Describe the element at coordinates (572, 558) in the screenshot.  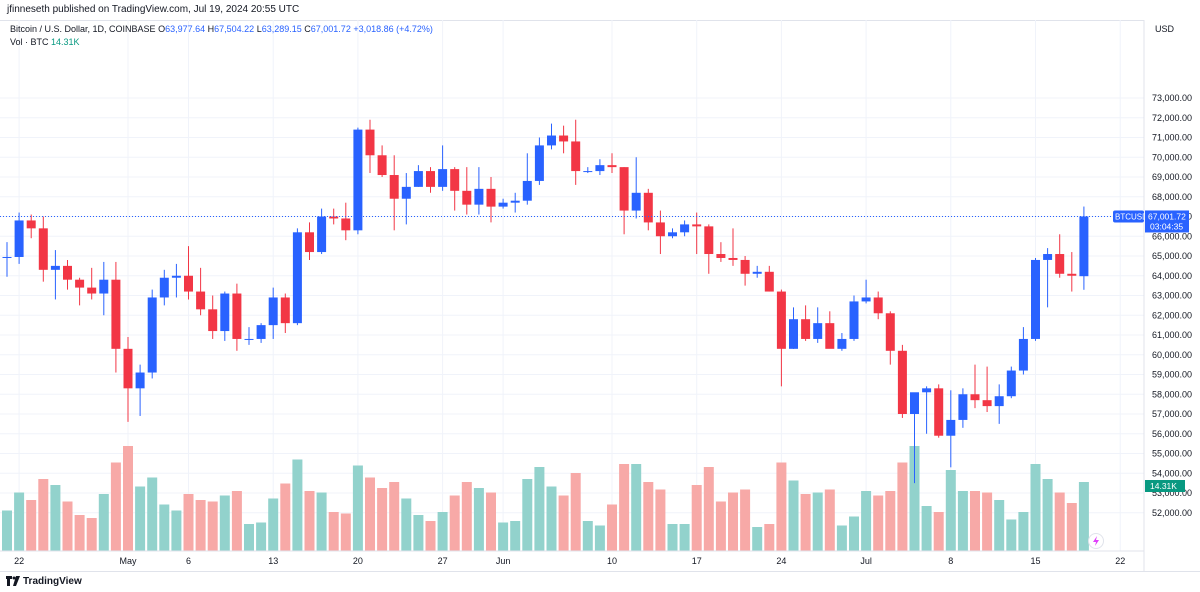
I see `time-axis: 22 May 6 13 20 27 Jun 10 17 24 Jul 8 15 22` at that location.